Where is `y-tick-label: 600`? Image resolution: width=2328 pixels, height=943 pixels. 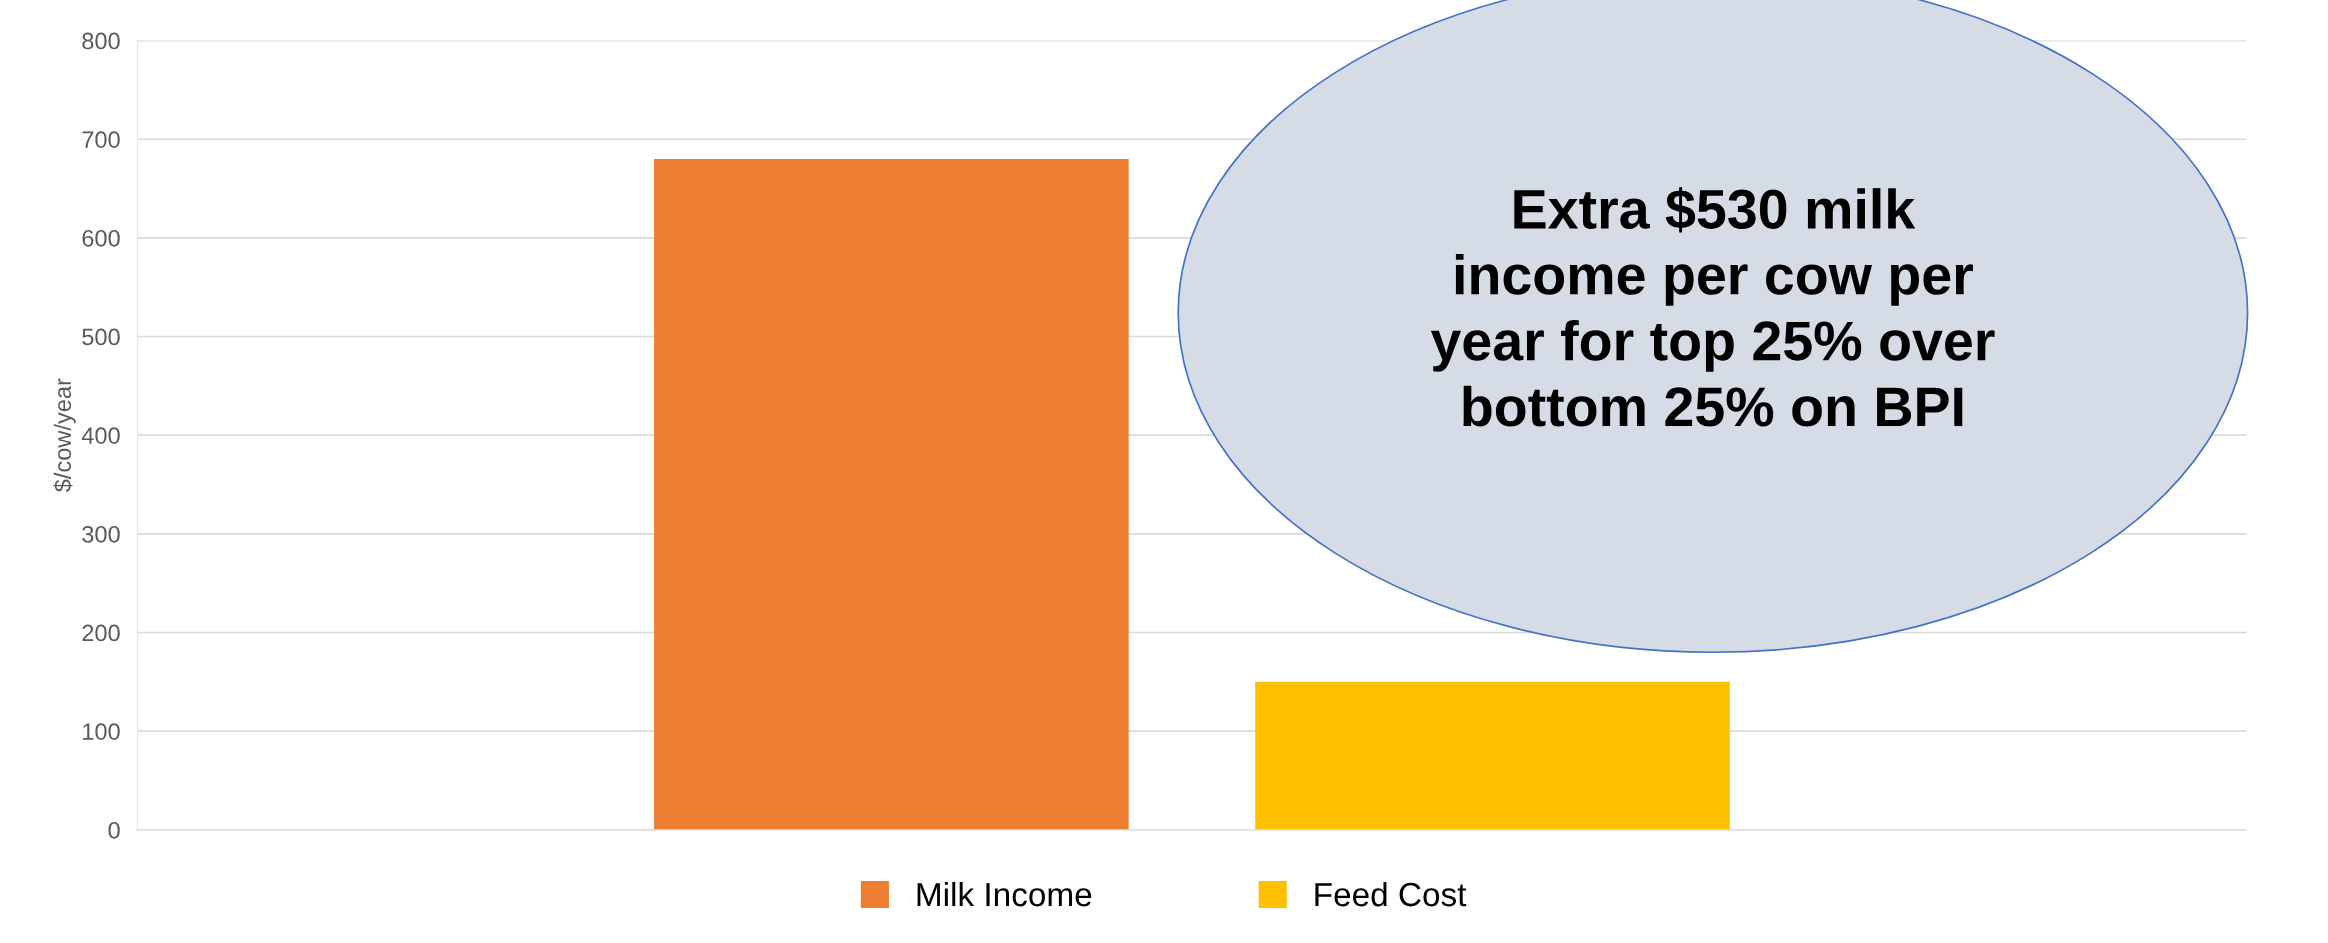 y-tick-label: 600 is located at coordinates (101, 238).